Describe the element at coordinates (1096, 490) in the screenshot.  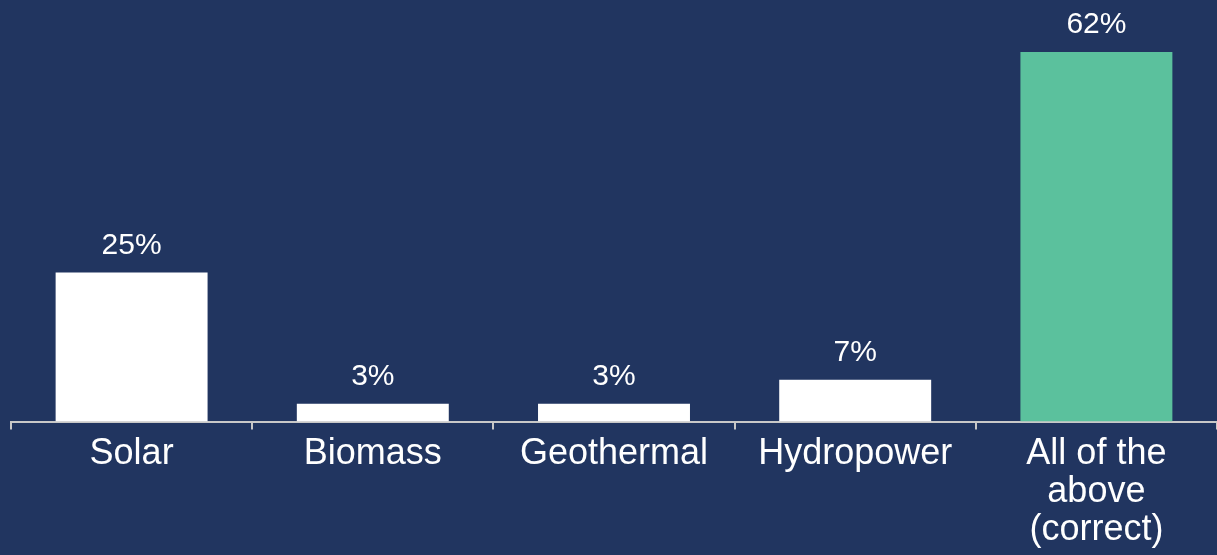
I see `x-tick-label: All of the above (correct)` at that location.